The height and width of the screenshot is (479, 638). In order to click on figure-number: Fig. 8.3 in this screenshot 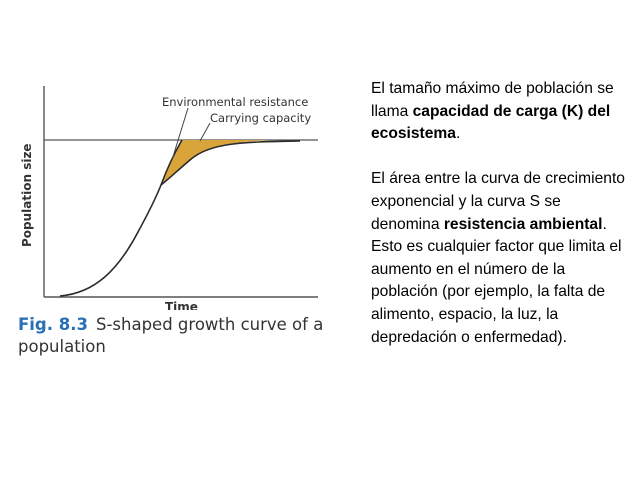, I will do `click(53, 324)`.